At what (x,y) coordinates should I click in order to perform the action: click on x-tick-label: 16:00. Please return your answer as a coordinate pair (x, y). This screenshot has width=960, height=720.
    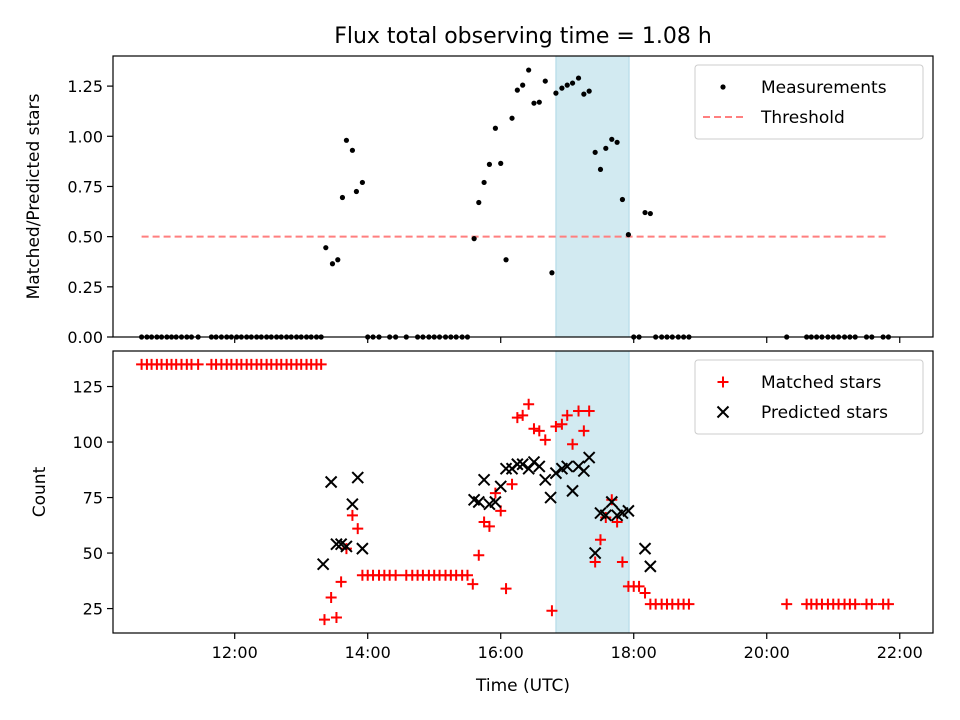
    Looking at the image, I should click on (501, 652).